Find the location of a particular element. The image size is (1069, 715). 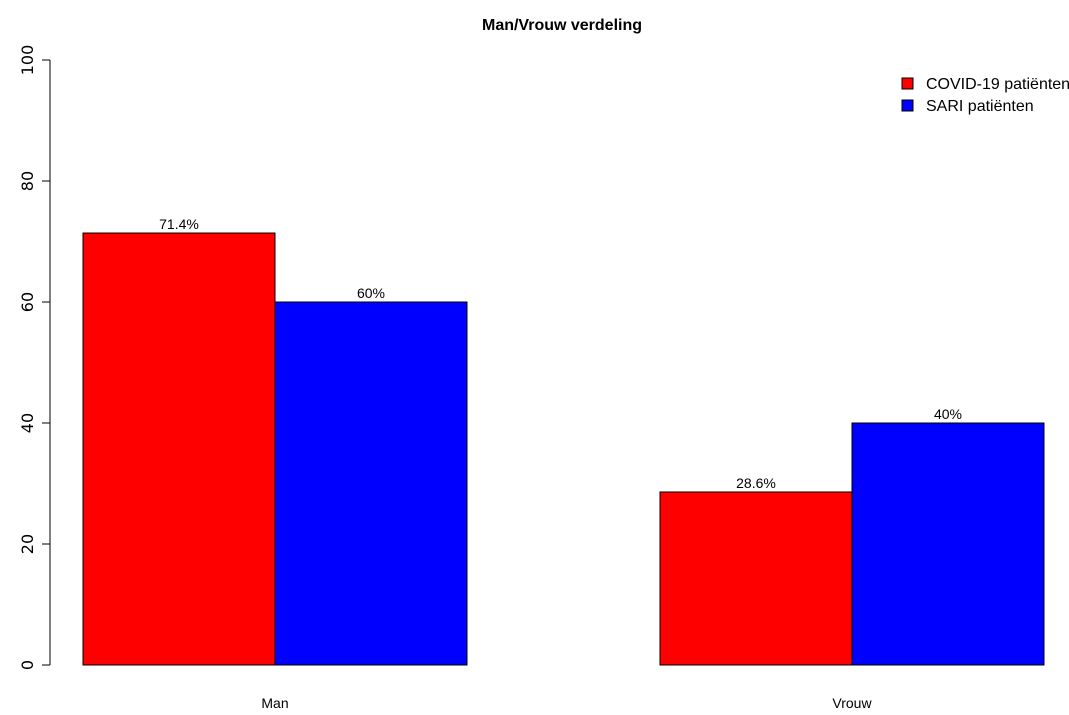

legend-label: COVID-19 patiënten is located at coordinates (997, 84).